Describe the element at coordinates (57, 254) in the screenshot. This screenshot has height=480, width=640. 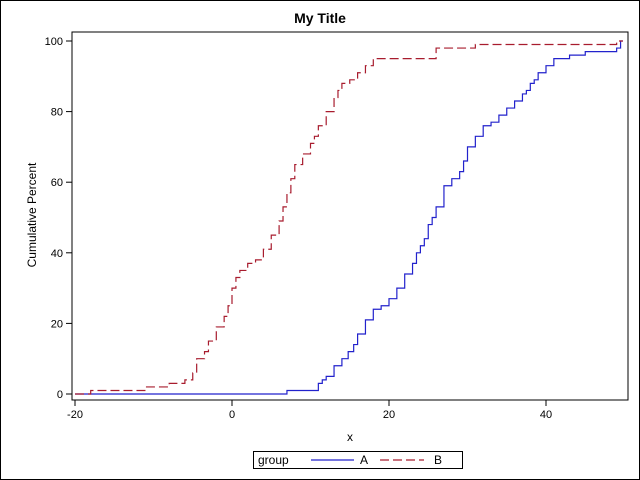
I see `y-tick-label: 40` at that location.